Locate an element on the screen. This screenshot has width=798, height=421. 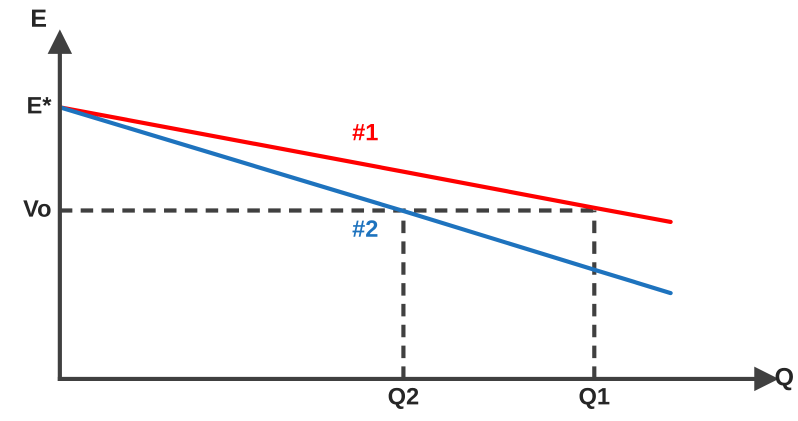
series-label: #2 is located at coordinates (365, 228).